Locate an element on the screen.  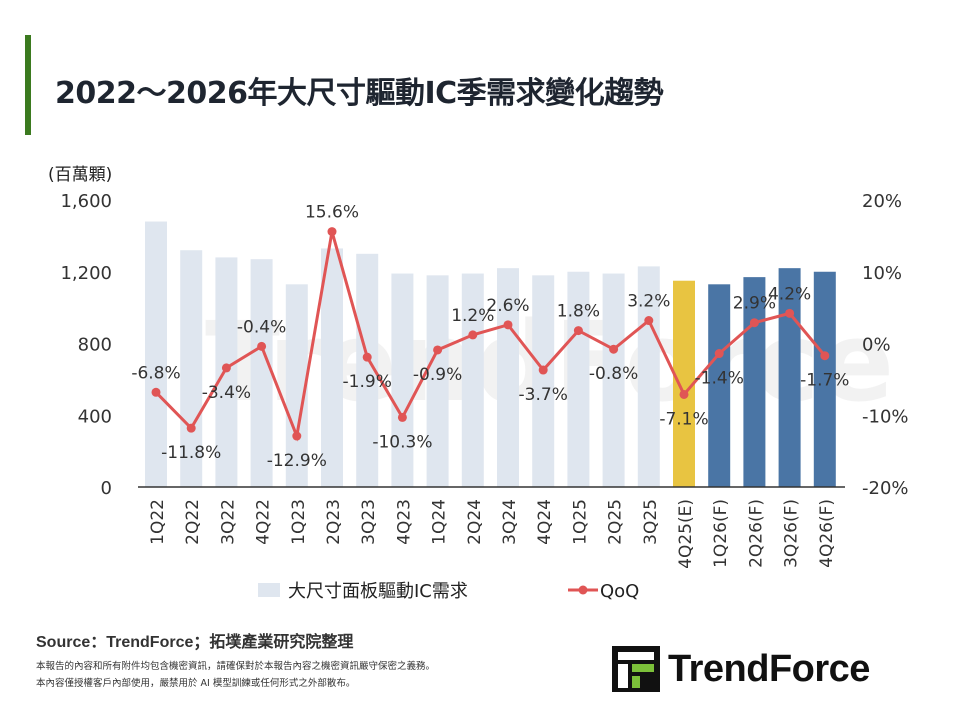
legend-line-marker is located at coordinates (583, 590).